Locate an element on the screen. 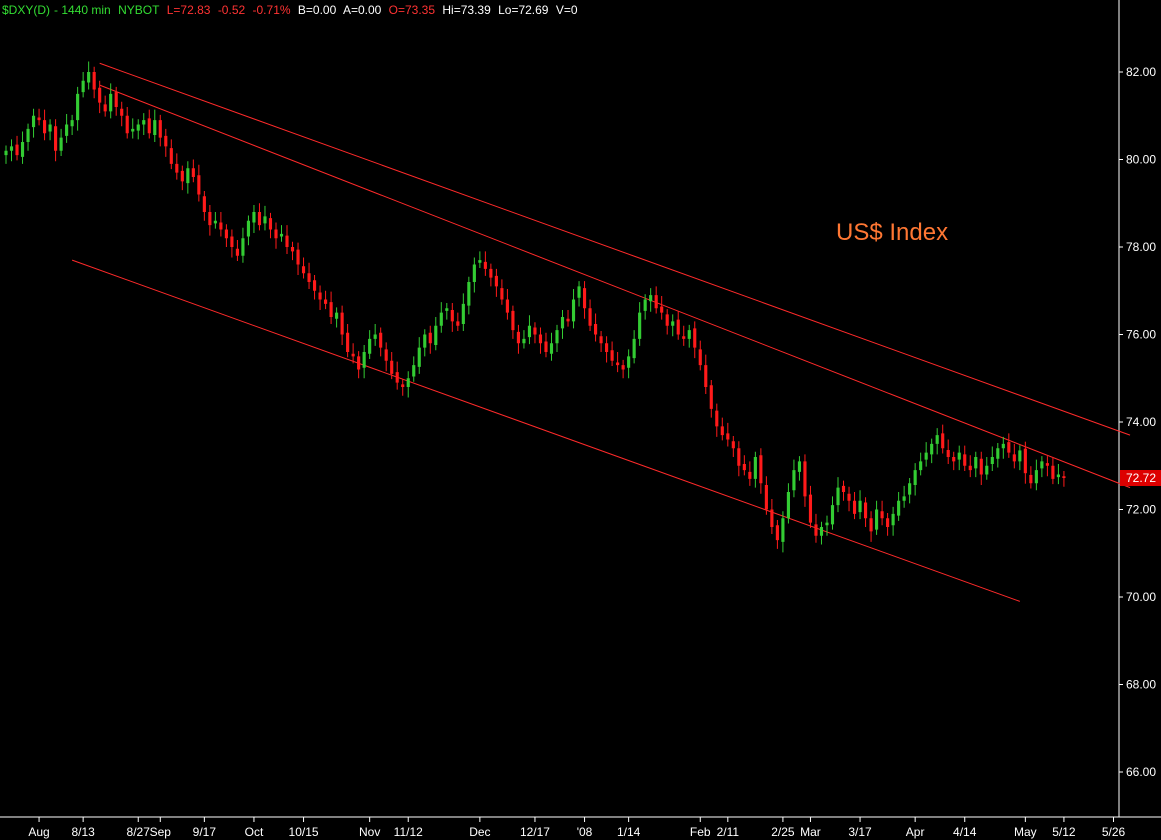 The image size is (1161, 840). header-last: L=72.83 is located at coordinates (188, 10).